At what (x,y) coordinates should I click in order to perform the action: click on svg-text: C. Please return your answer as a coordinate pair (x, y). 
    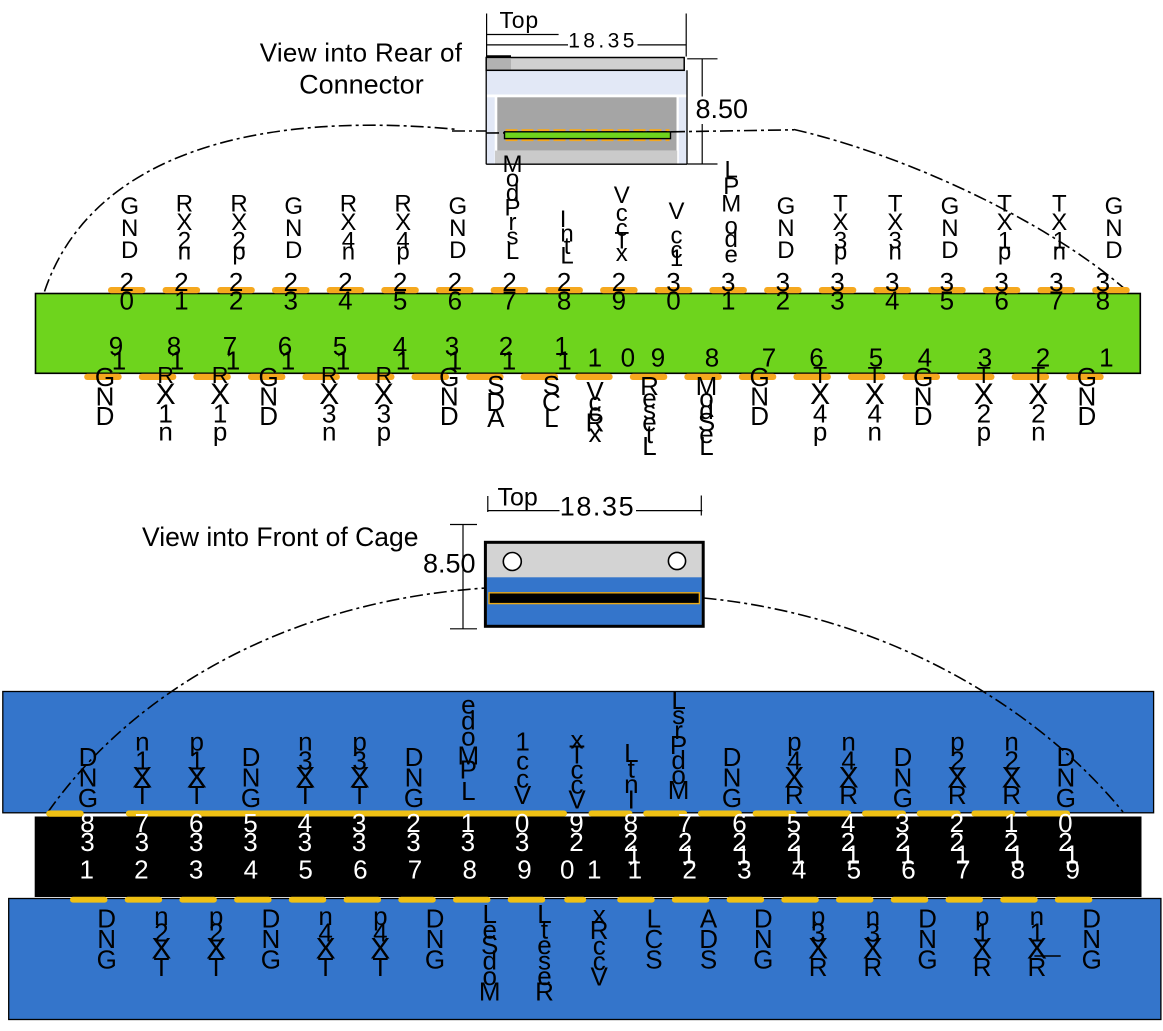
    Looking at the image, I should click on (654, 939).